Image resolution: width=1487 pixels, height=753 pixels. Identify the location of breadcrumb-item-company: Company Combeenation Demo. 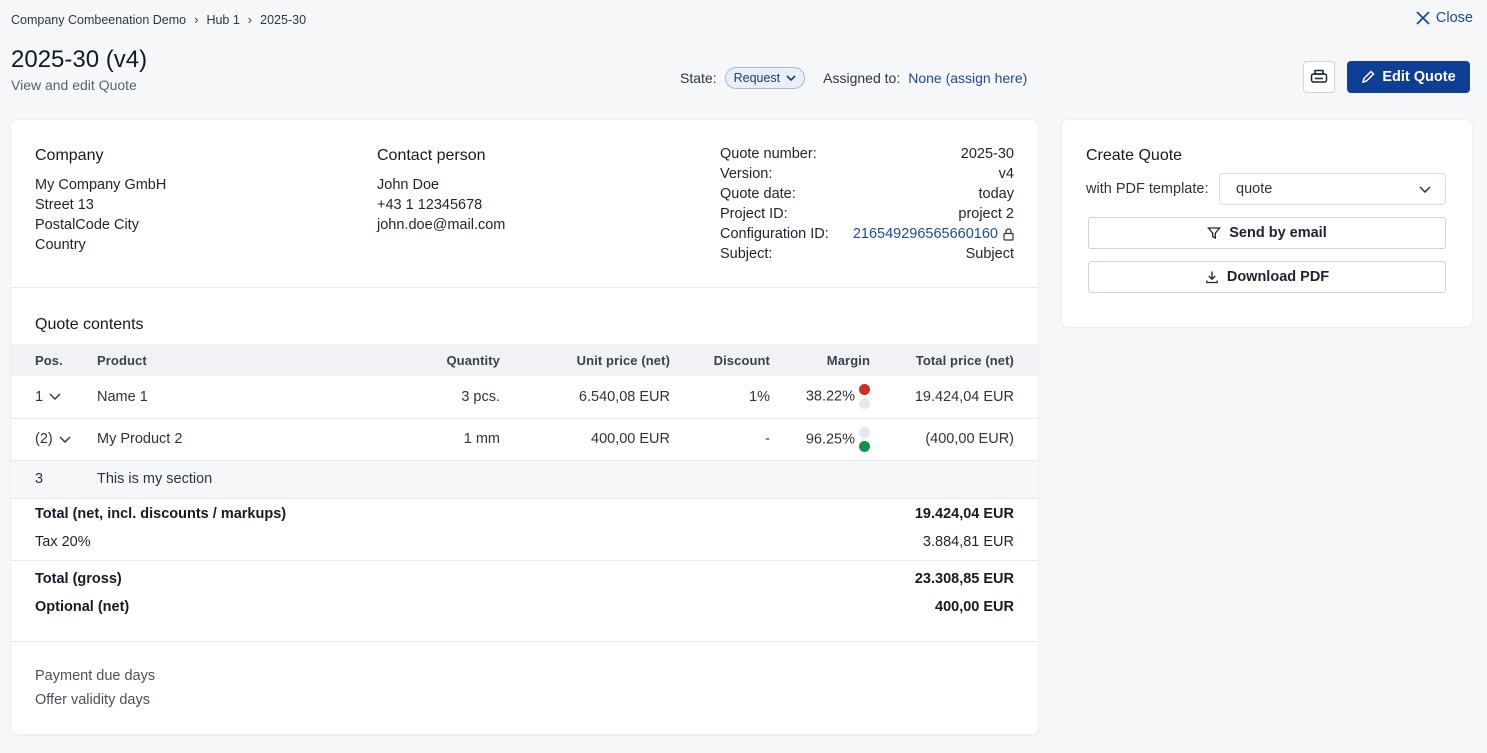
(99, 19).